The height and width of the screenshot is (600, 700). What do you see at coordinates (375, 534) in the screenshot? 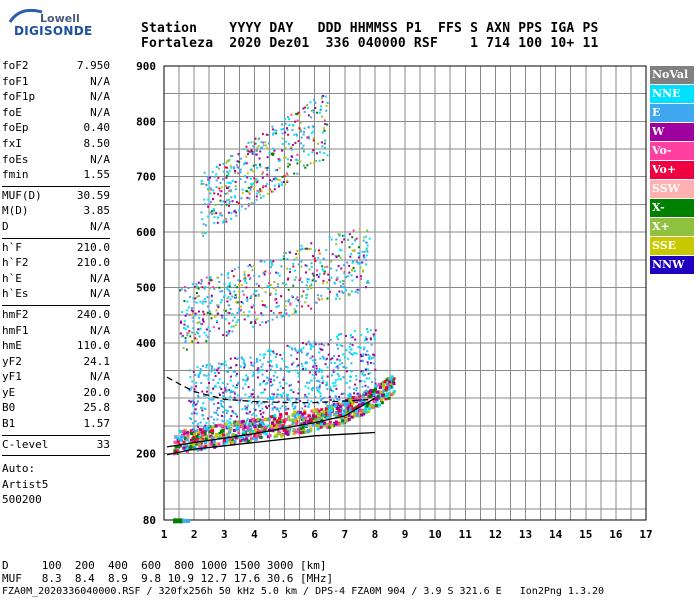
I see `x-tick-label: 8` at bounding box center [375, 534].